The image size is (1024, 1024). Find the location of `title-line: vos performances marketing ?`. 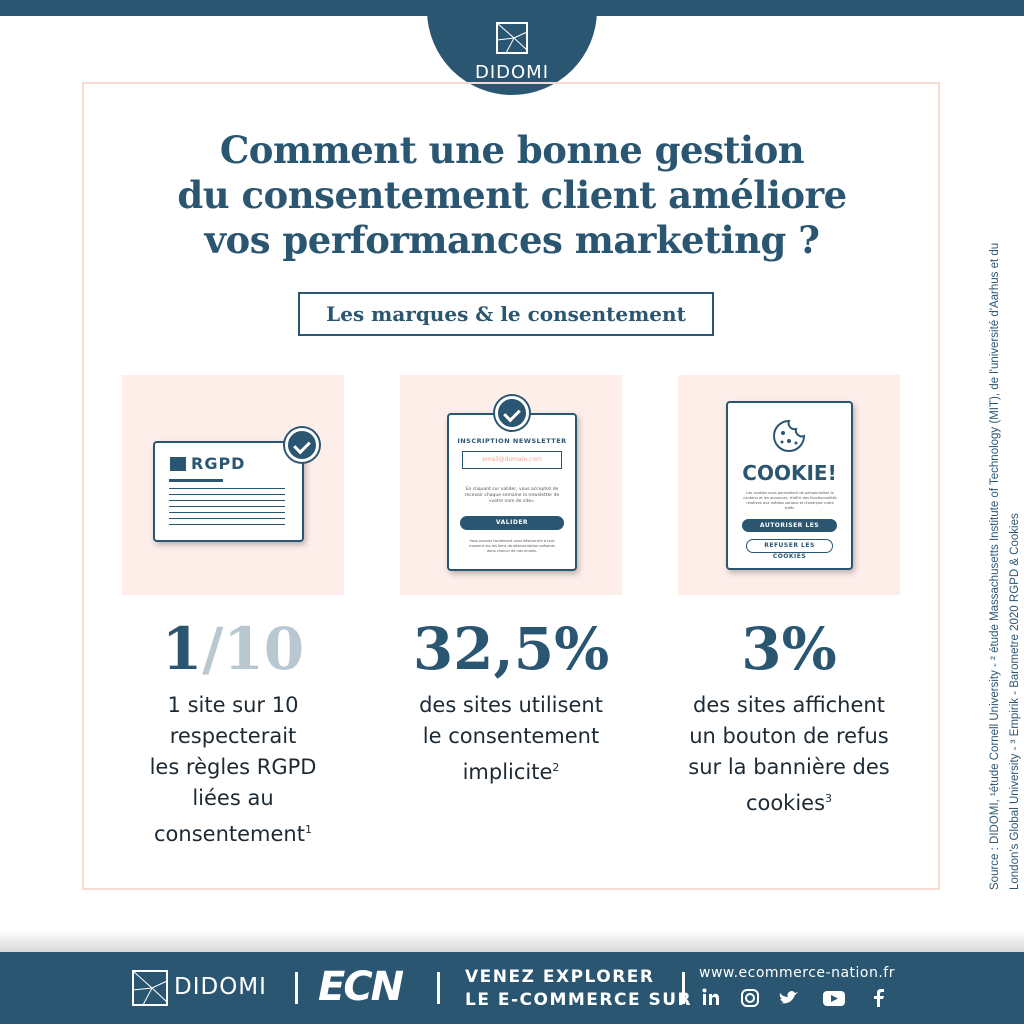

title-line: vos performances marketing ? is located at coordinates (512, 240).